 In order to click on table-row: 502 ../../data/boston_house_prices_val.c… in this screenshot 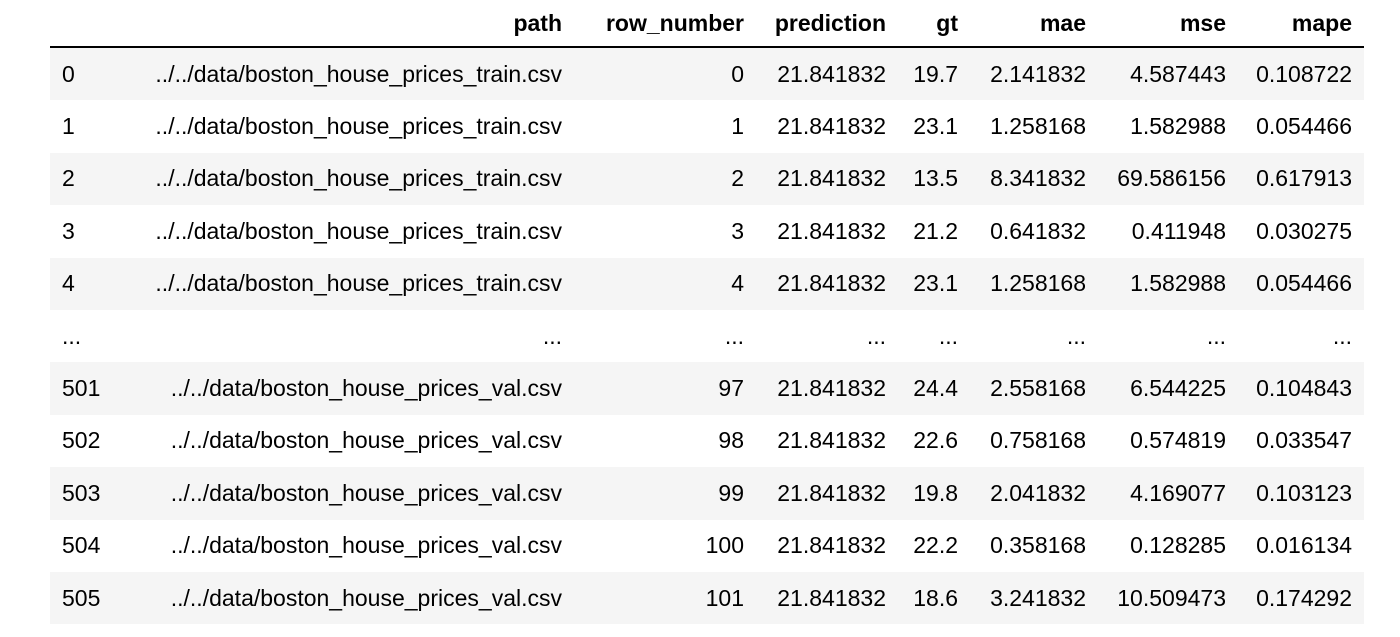, I will do `click(707, 441)`.